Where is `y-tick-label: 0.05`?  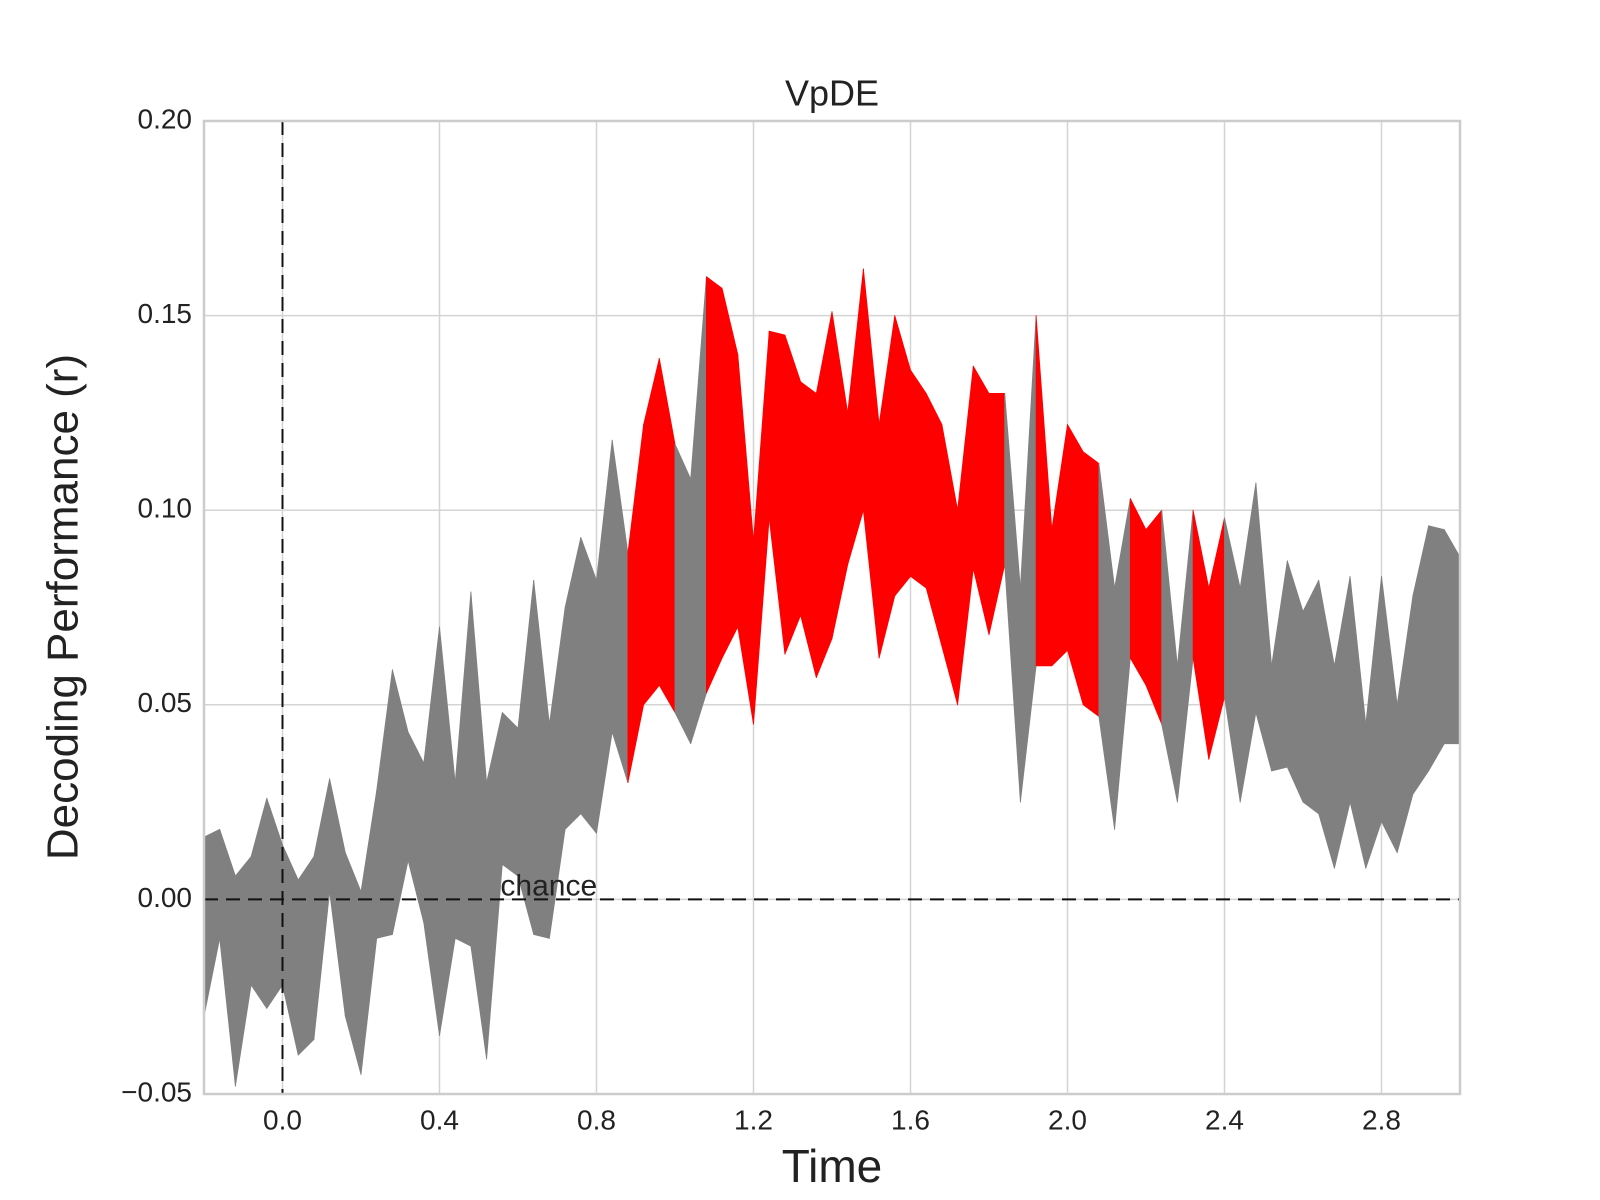
y-tick-label: 0.05 is located at coordinates (165, 702).